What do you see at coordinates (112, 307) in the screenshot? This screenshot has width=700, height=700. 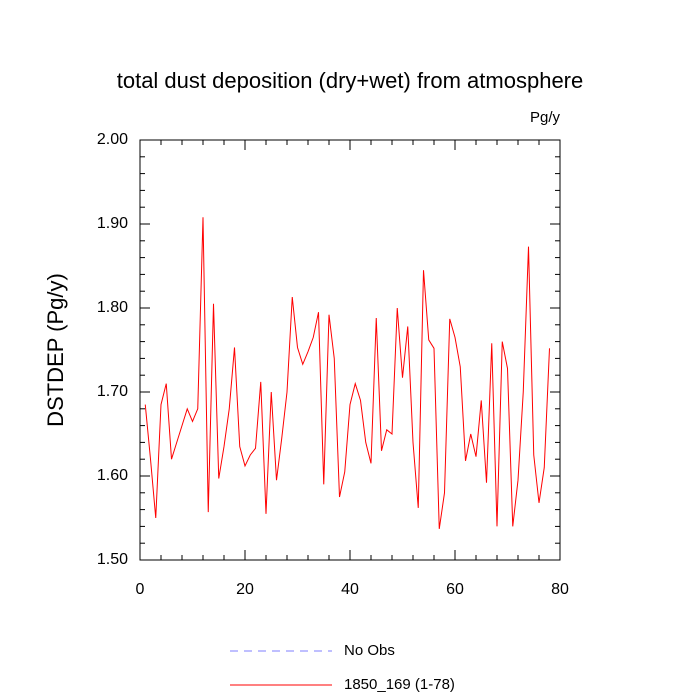 I see `y-tick-label: 1.80` at bounding box center [112, 307].